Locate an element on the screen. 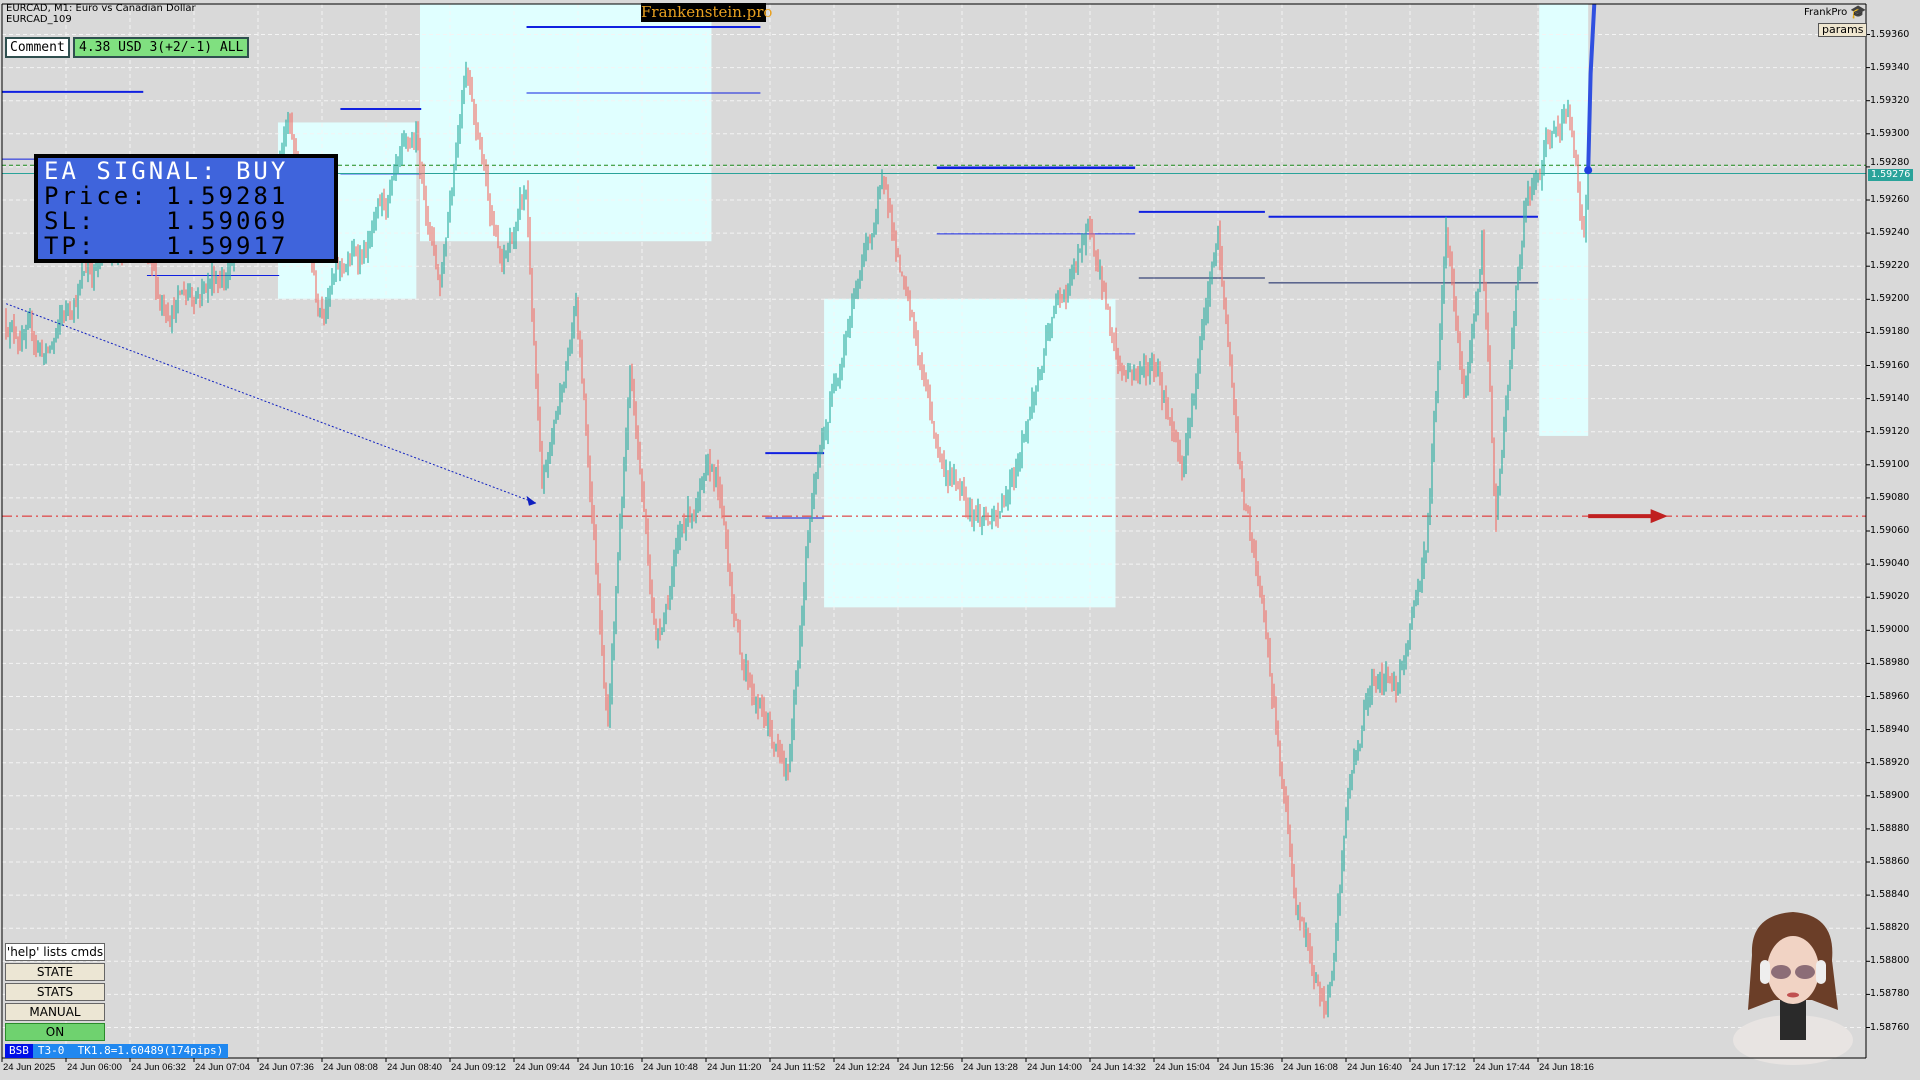 The width and height of the screenshot is (1920, 1080). price-tick-label: 1.59000 is located at coordinates (1890, 630).